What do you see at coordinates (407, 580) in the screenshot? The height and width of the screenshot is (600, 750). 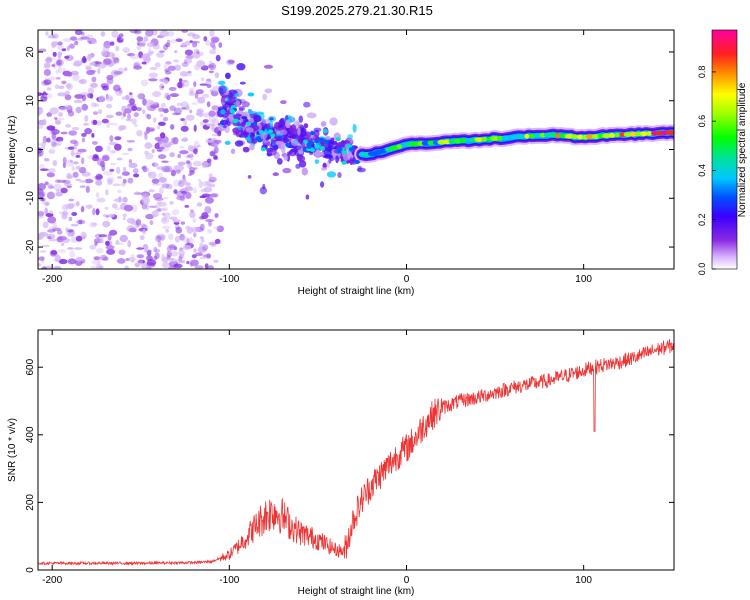 I see `x-tick-label: 0` at bounding box center [407, 580].